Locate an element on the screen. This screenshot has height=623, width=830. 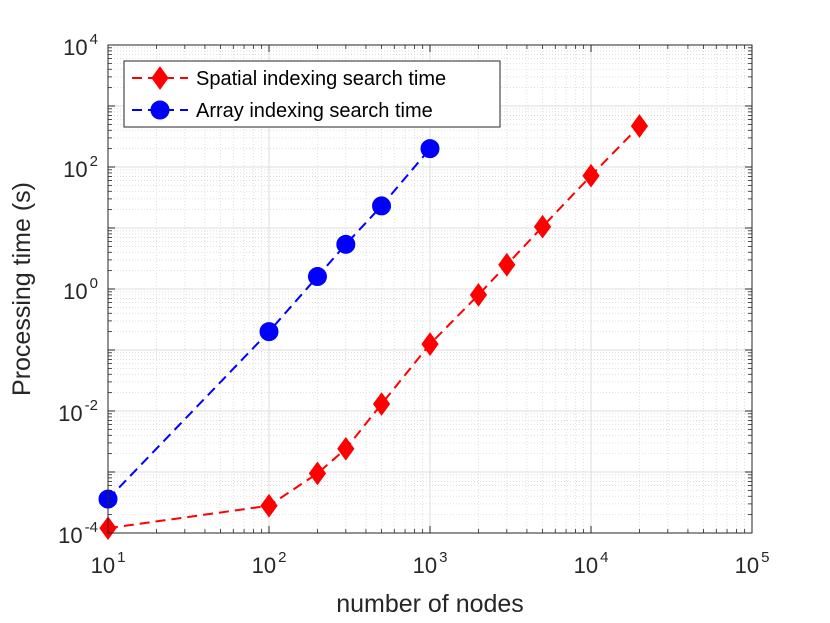
x-tick-label: 10 2 is located at coordinates (269, 563).